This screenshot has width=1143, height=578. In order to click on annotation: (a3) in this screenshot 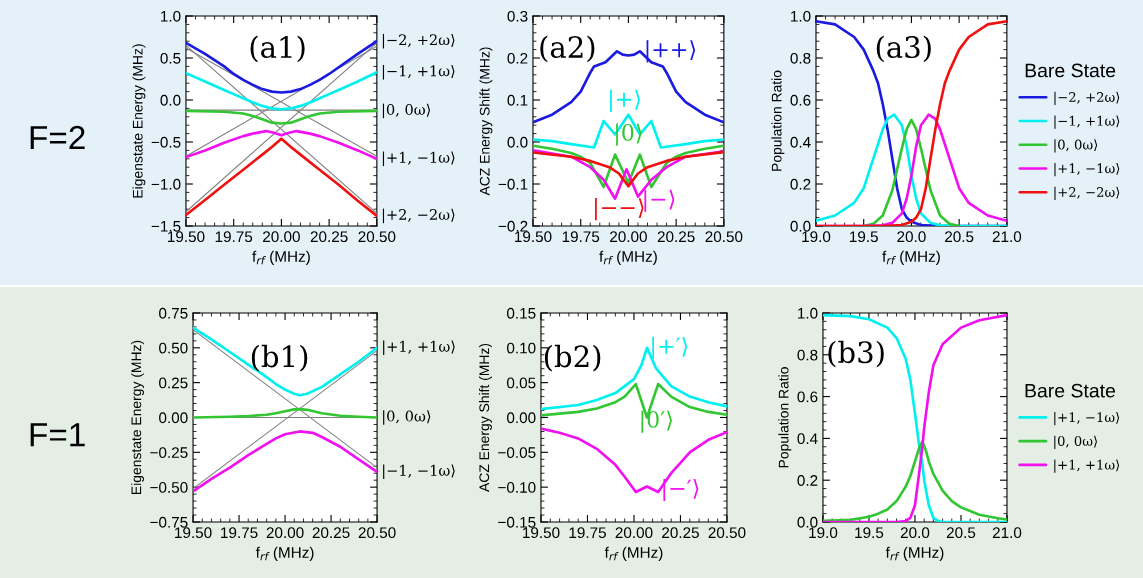, I will do `click(903, 49)`.